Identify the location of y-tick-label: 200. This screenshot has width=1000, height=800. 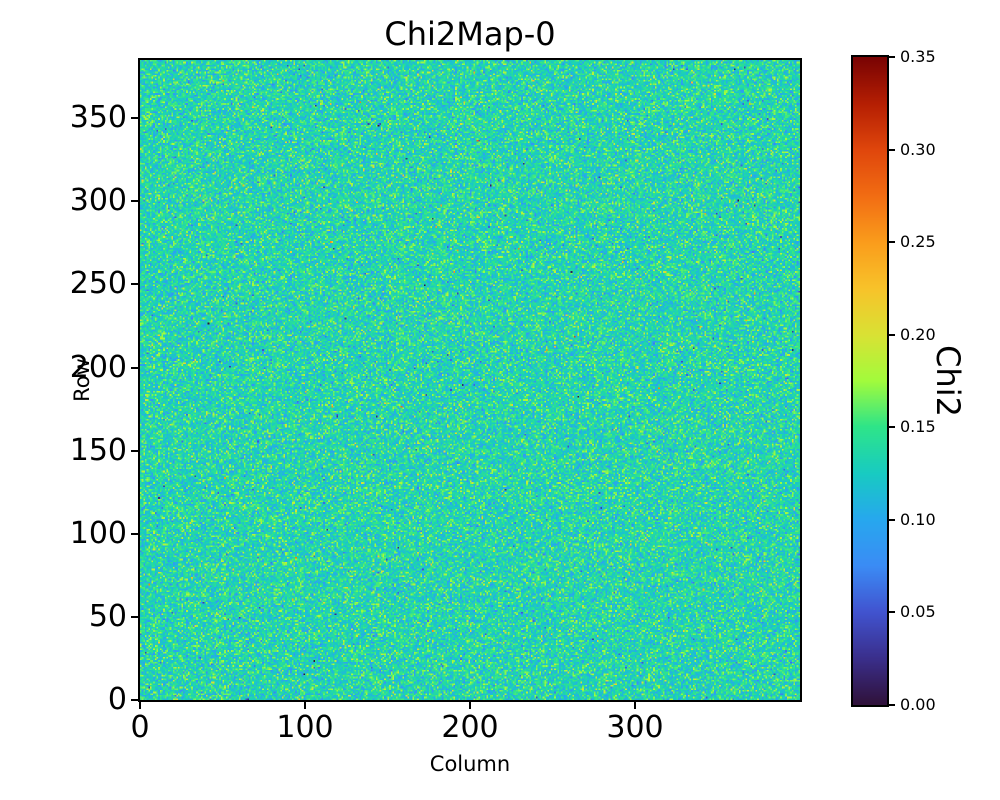
(98, 367).